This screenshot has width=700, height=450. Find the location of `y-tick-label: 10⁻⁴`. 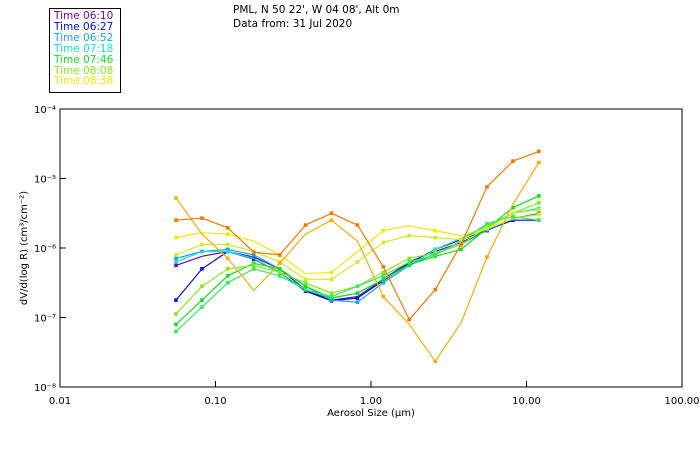

y-tick-label: 10⁻⁴ is located at coordinates (45, 110).